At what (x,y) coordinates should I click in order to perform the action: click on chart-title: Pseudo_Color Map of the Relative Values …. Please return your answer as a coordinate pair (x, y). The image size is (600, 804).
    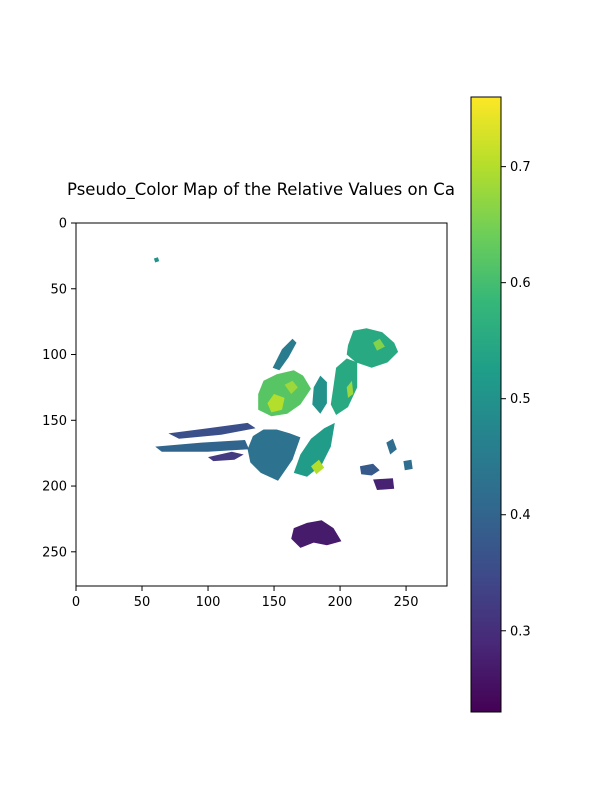
    Looking at the image, I should click on (261, 190).